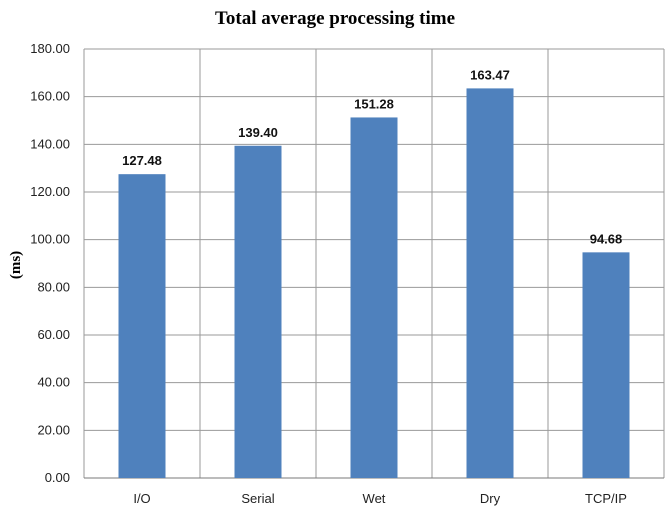  What do you see at coordinates (50, 143) in the screenshot?
I see `y-tick-label: 140.00` at bounding box center [50, 143].